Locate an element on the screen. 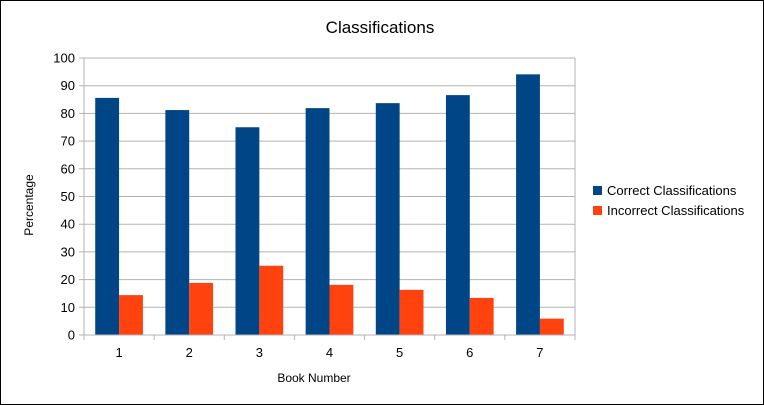 Image resolution: width=764 pixels, height=405 pixels. x-axis-label: Book Number is located at coordinates (313, 378).